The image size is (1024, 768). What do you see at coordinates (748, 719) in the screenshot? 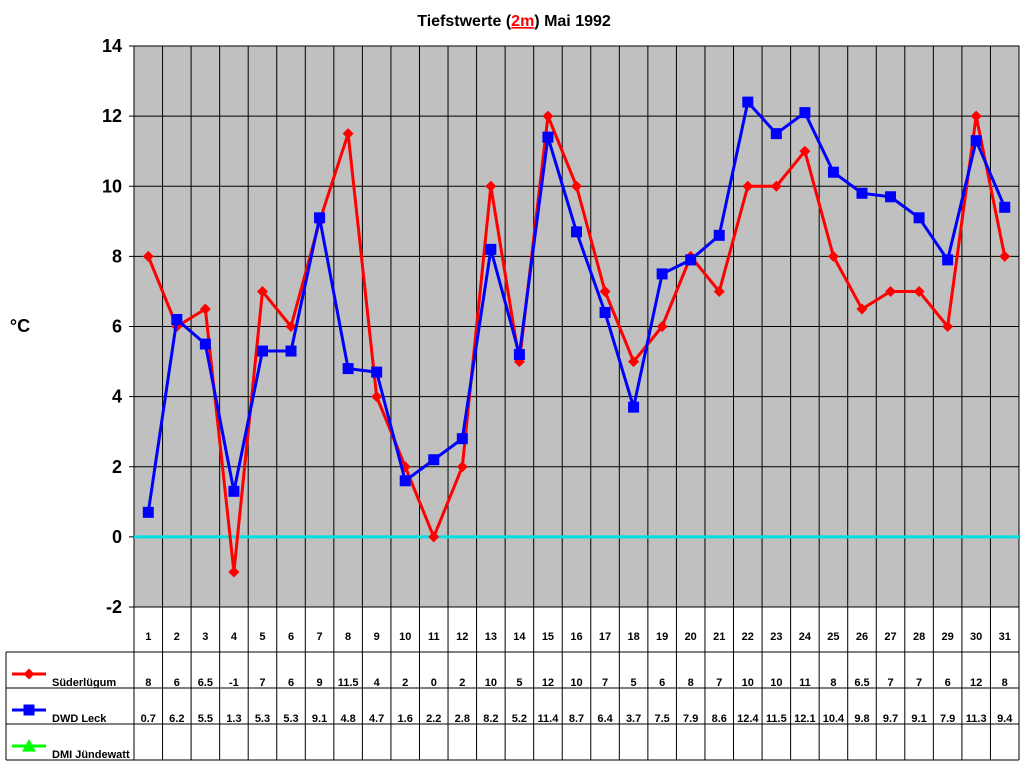
I see `data-label-dwd-leck: 12.4` at bounding box center [748, 719].